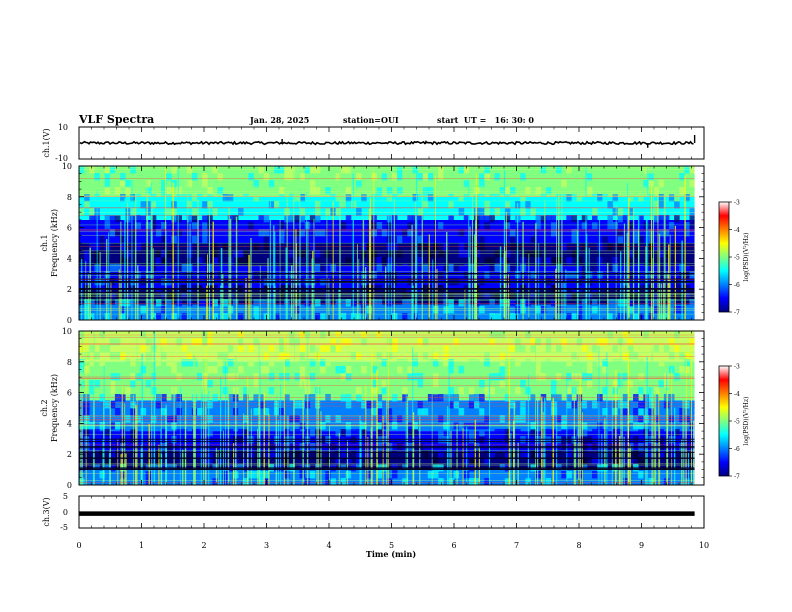 This screenshot has height=612, width=792. I want to click on ch1-spectrogram-ylabel: Frequency (kHz), so click(54, 243).